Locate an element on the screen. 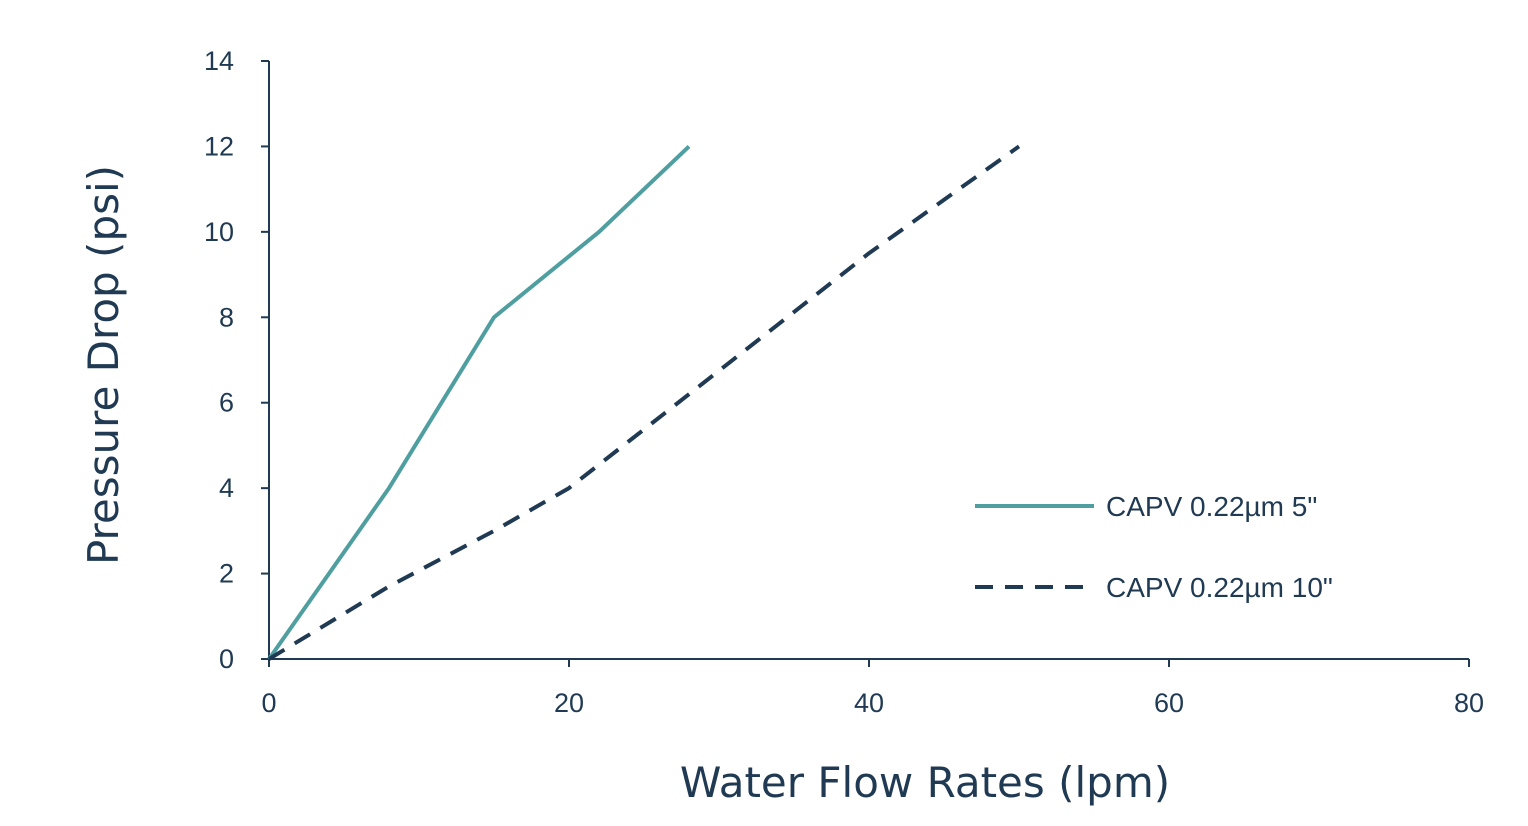  legend: CAPV 0.22µm 5" CAPV 0.22µm 10" is located at coordinates (1154, 547).